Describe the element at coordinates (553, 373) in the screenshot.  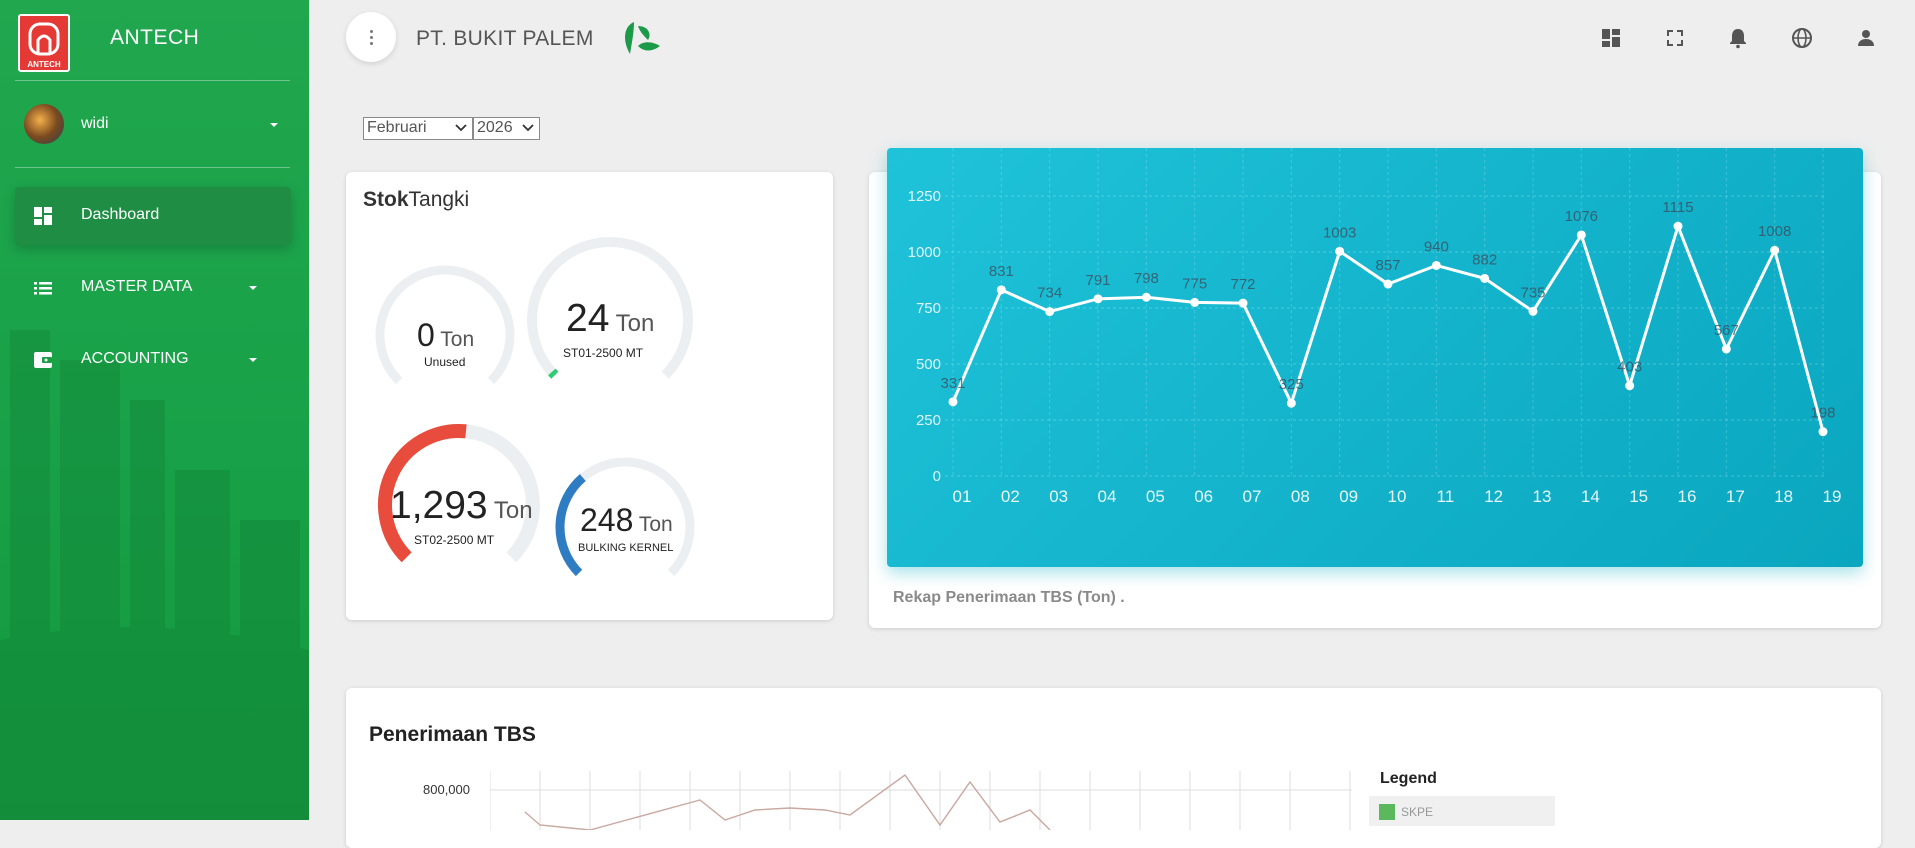
I see `gauge-fill-st01` at that location.